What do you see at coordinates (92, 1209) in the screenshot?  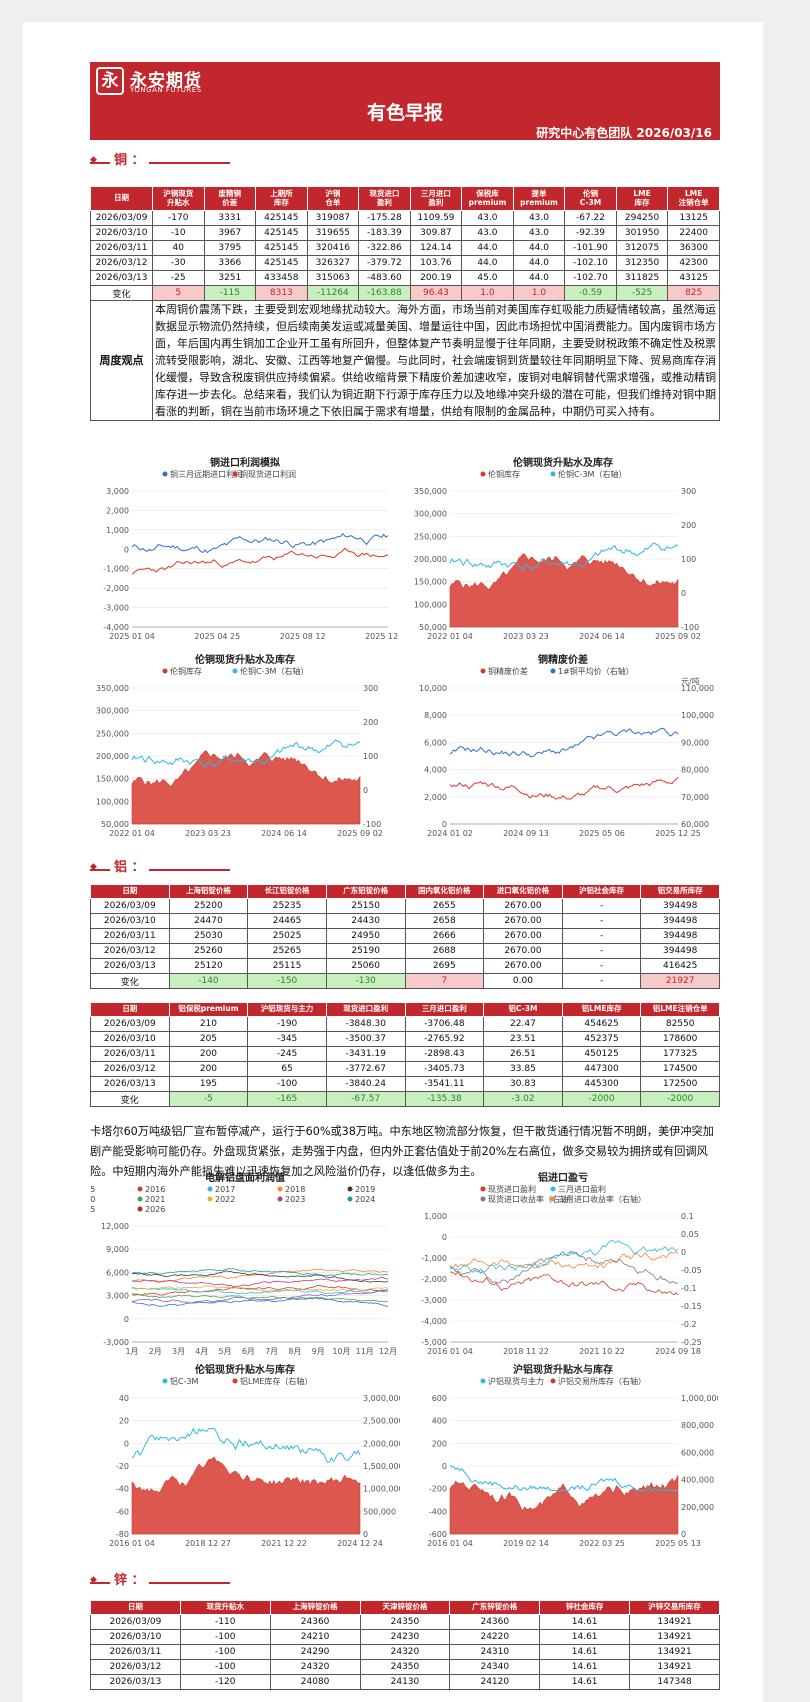 I see `legend-label: 2025` at bounding box center [92, 1209].